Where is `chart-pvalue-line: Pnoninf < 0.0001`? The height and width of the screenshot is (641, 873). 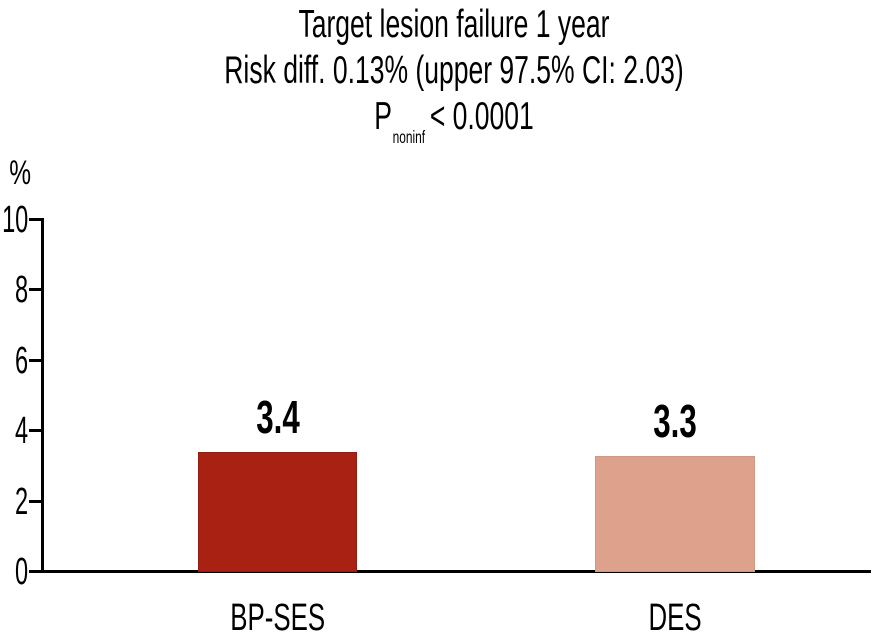 chart-pvalue-line: Pnoninf < 0.0001 is located at coordinates (454, 120).